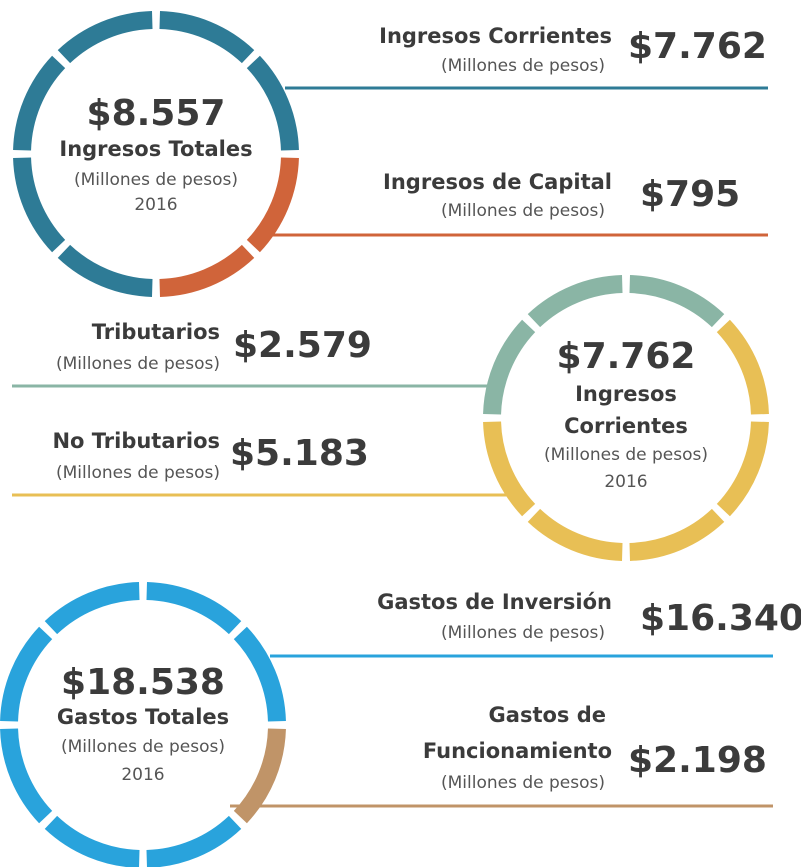  I want to click on center-title: Ingresos, so click(626, 394).